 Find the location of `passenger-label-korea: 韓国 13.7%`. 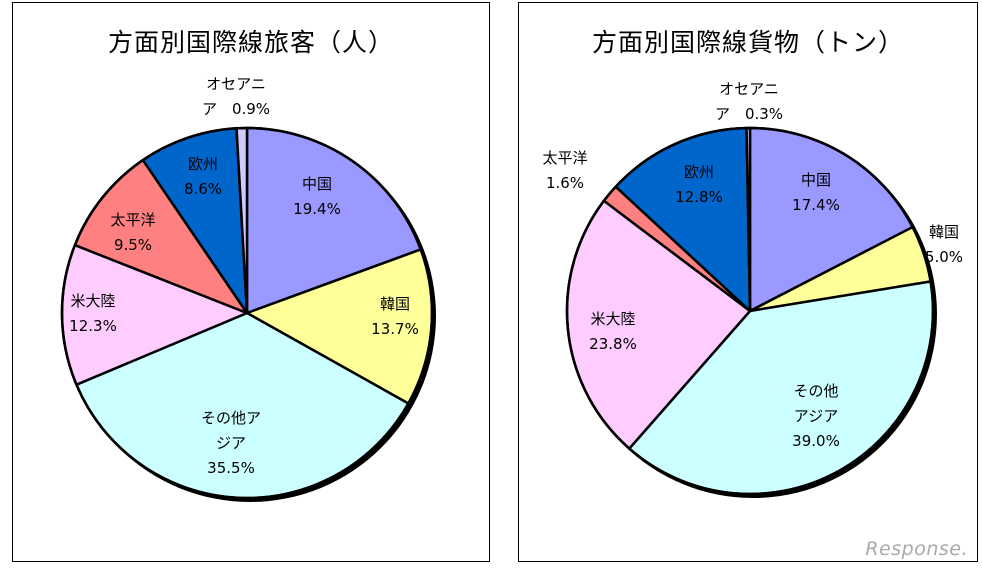

passenger-label-korea: 韓国 13.7% is located at coordinates (395, 316).